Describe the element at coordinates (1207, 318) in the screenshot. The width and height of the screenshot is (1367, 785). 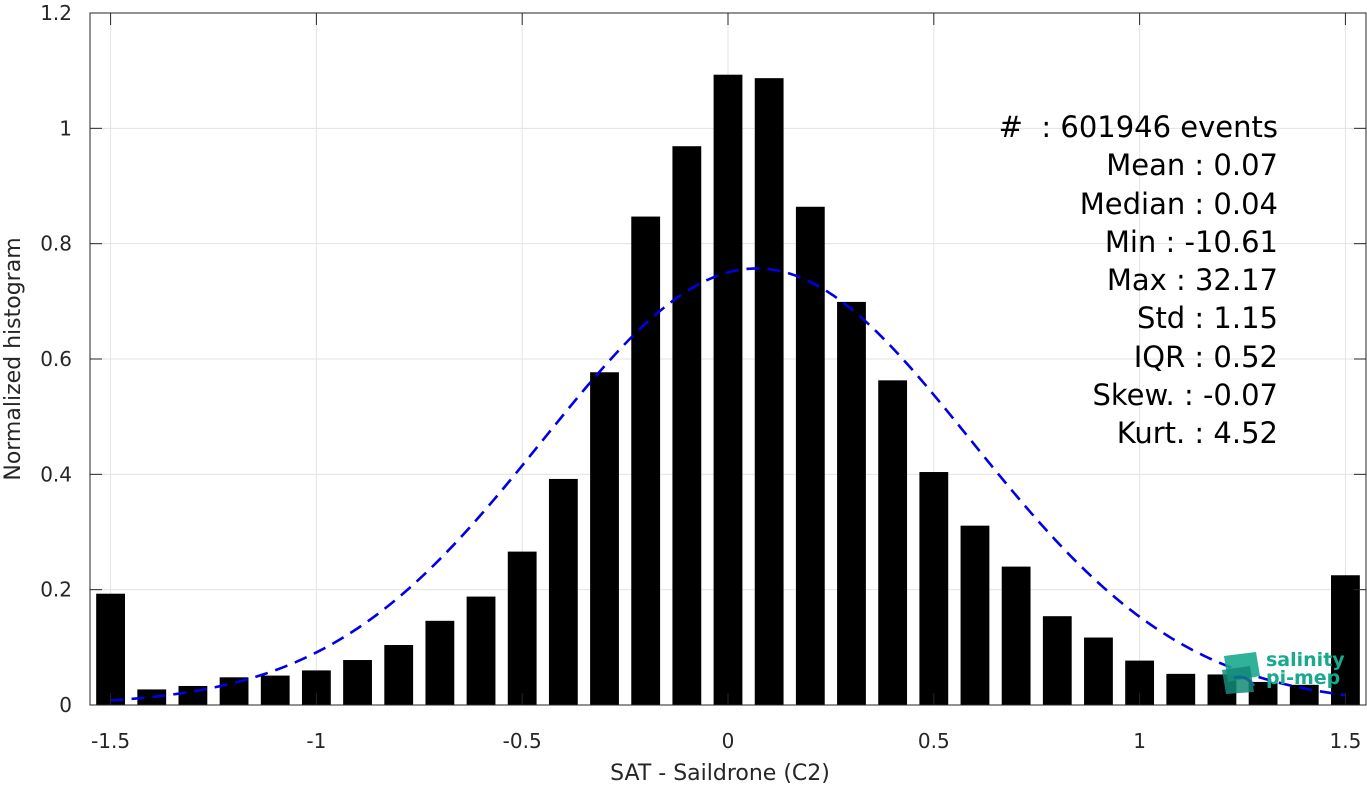
I see `stat-line: Std : 1.15` at that location.